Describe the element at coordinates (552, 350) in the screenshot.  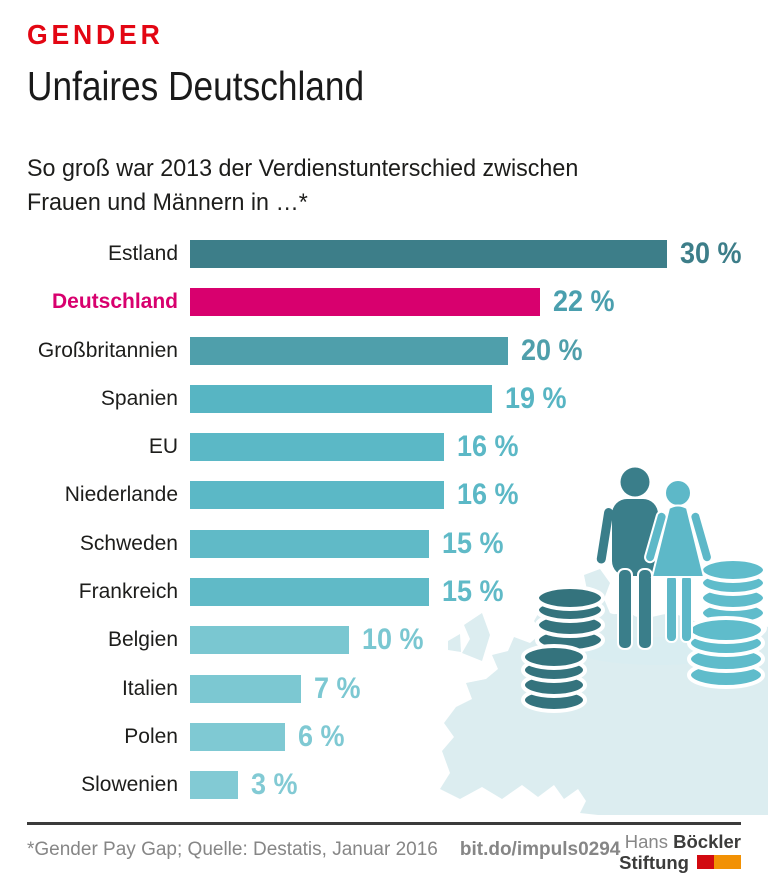
I see `bar-value-label: 20 %` at that location.